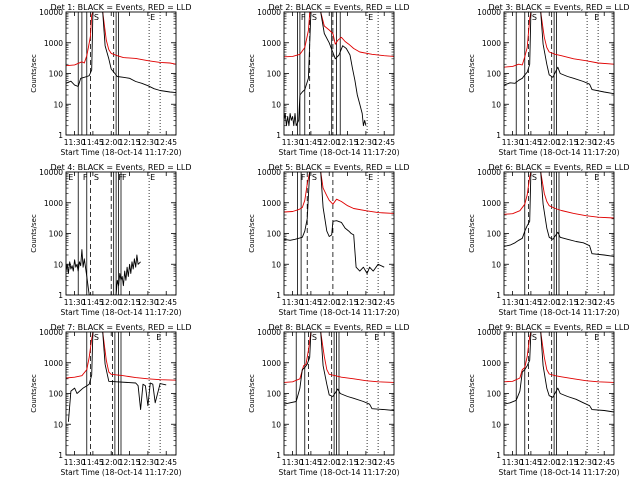 This screenshot has height=480, width=640. What do you see at coordinates (339, 7) in the screenshot?
I see `panel-title: Det 2: BLACK = Events, RED = LLD` at bounding box center [339, 7].